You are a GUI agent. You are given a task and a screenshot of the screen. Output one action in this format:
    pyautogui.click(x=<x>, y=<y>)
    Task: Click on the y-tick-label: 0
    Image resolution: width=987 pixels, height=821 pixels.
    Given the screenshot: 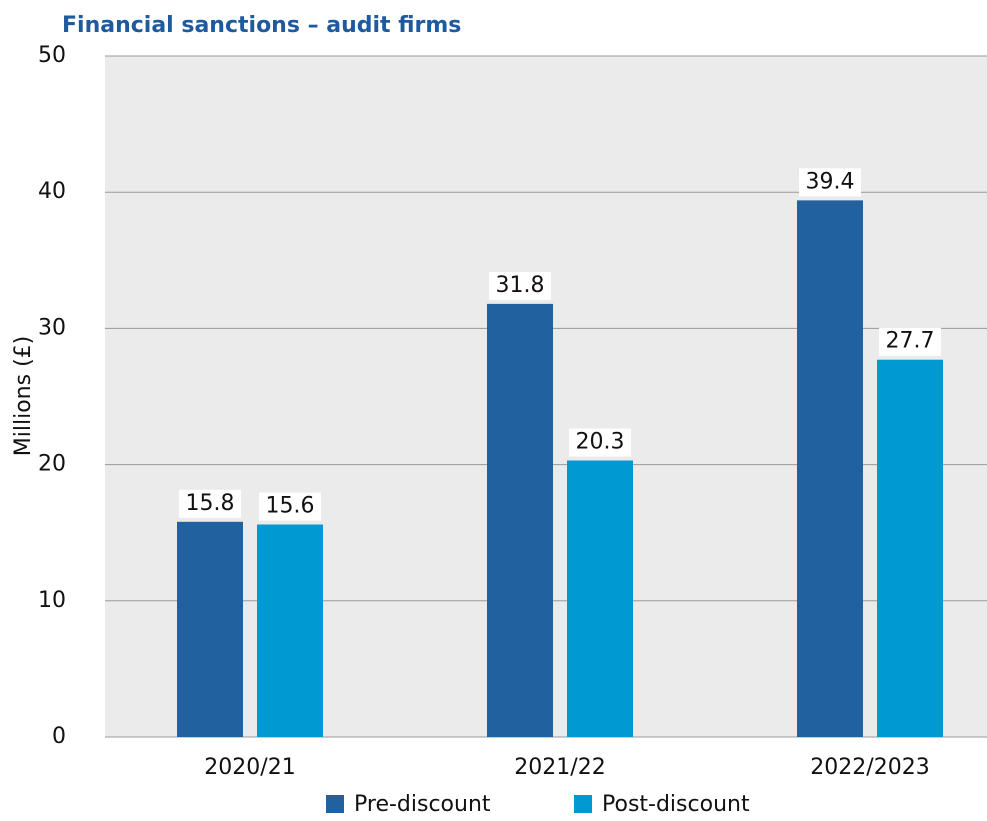 What is the action you would take?
    pyautogui.click(x=59, y=736)
    